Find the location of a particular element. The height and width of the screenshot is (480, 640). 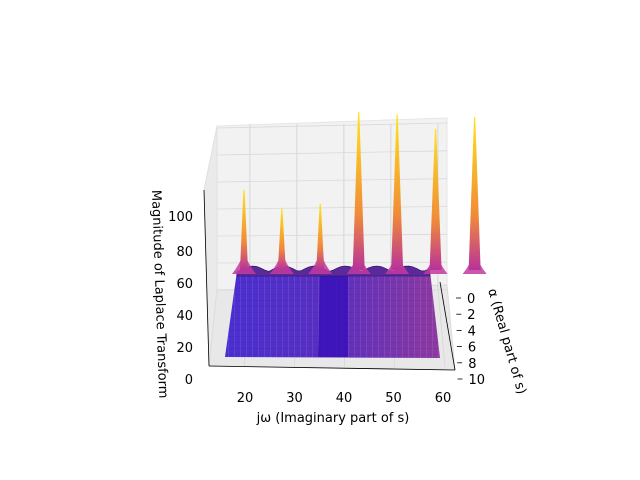

y-tick-label: 4 is located at coordinates (472, 331).